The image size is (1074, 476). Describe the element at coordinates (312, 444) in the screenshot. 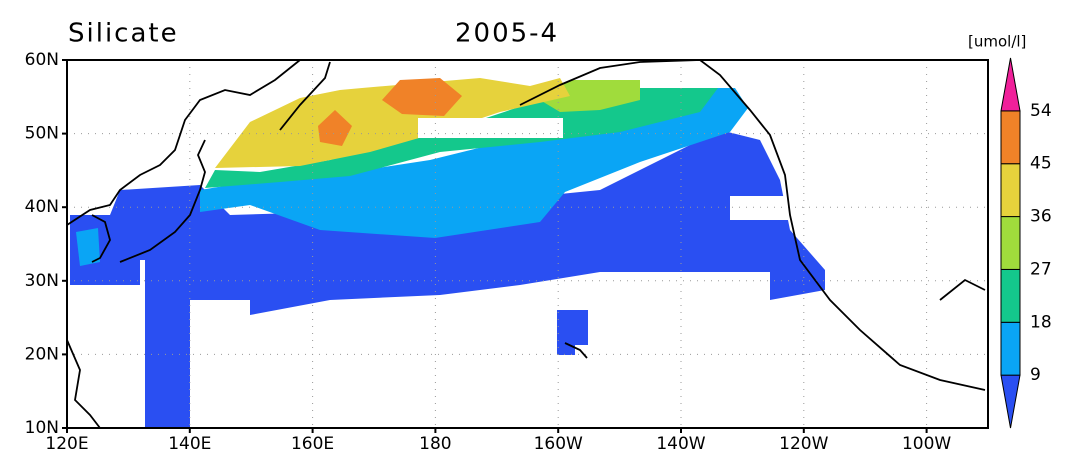

I see `lon-label: 160E` at that location.